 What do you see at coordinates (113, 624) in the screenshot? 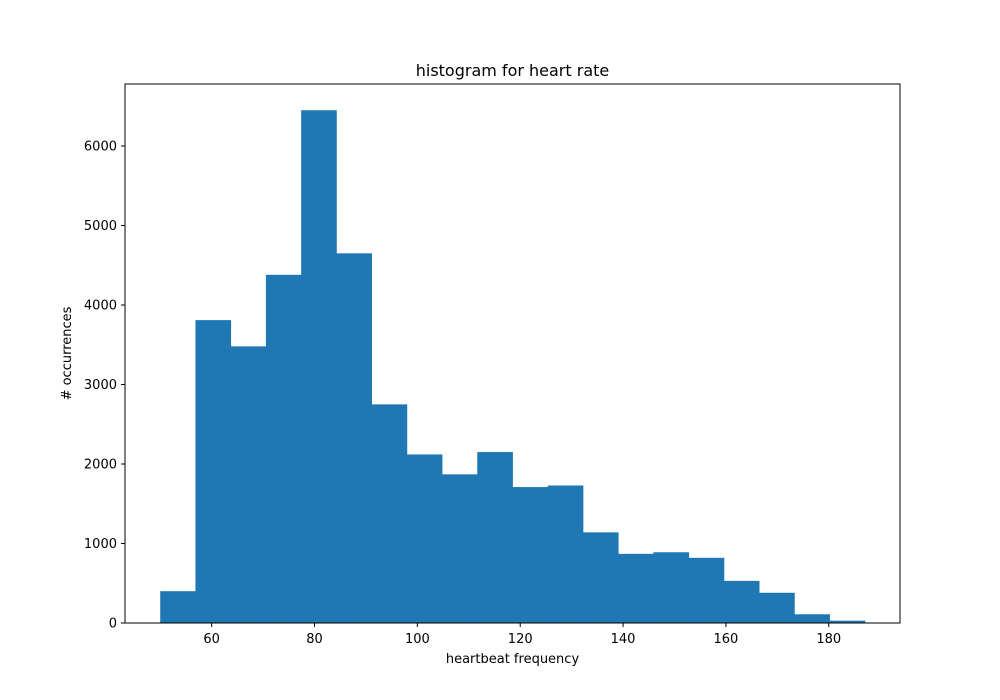
I see `y-tick-label: 0` at bounding box center [113, 624].